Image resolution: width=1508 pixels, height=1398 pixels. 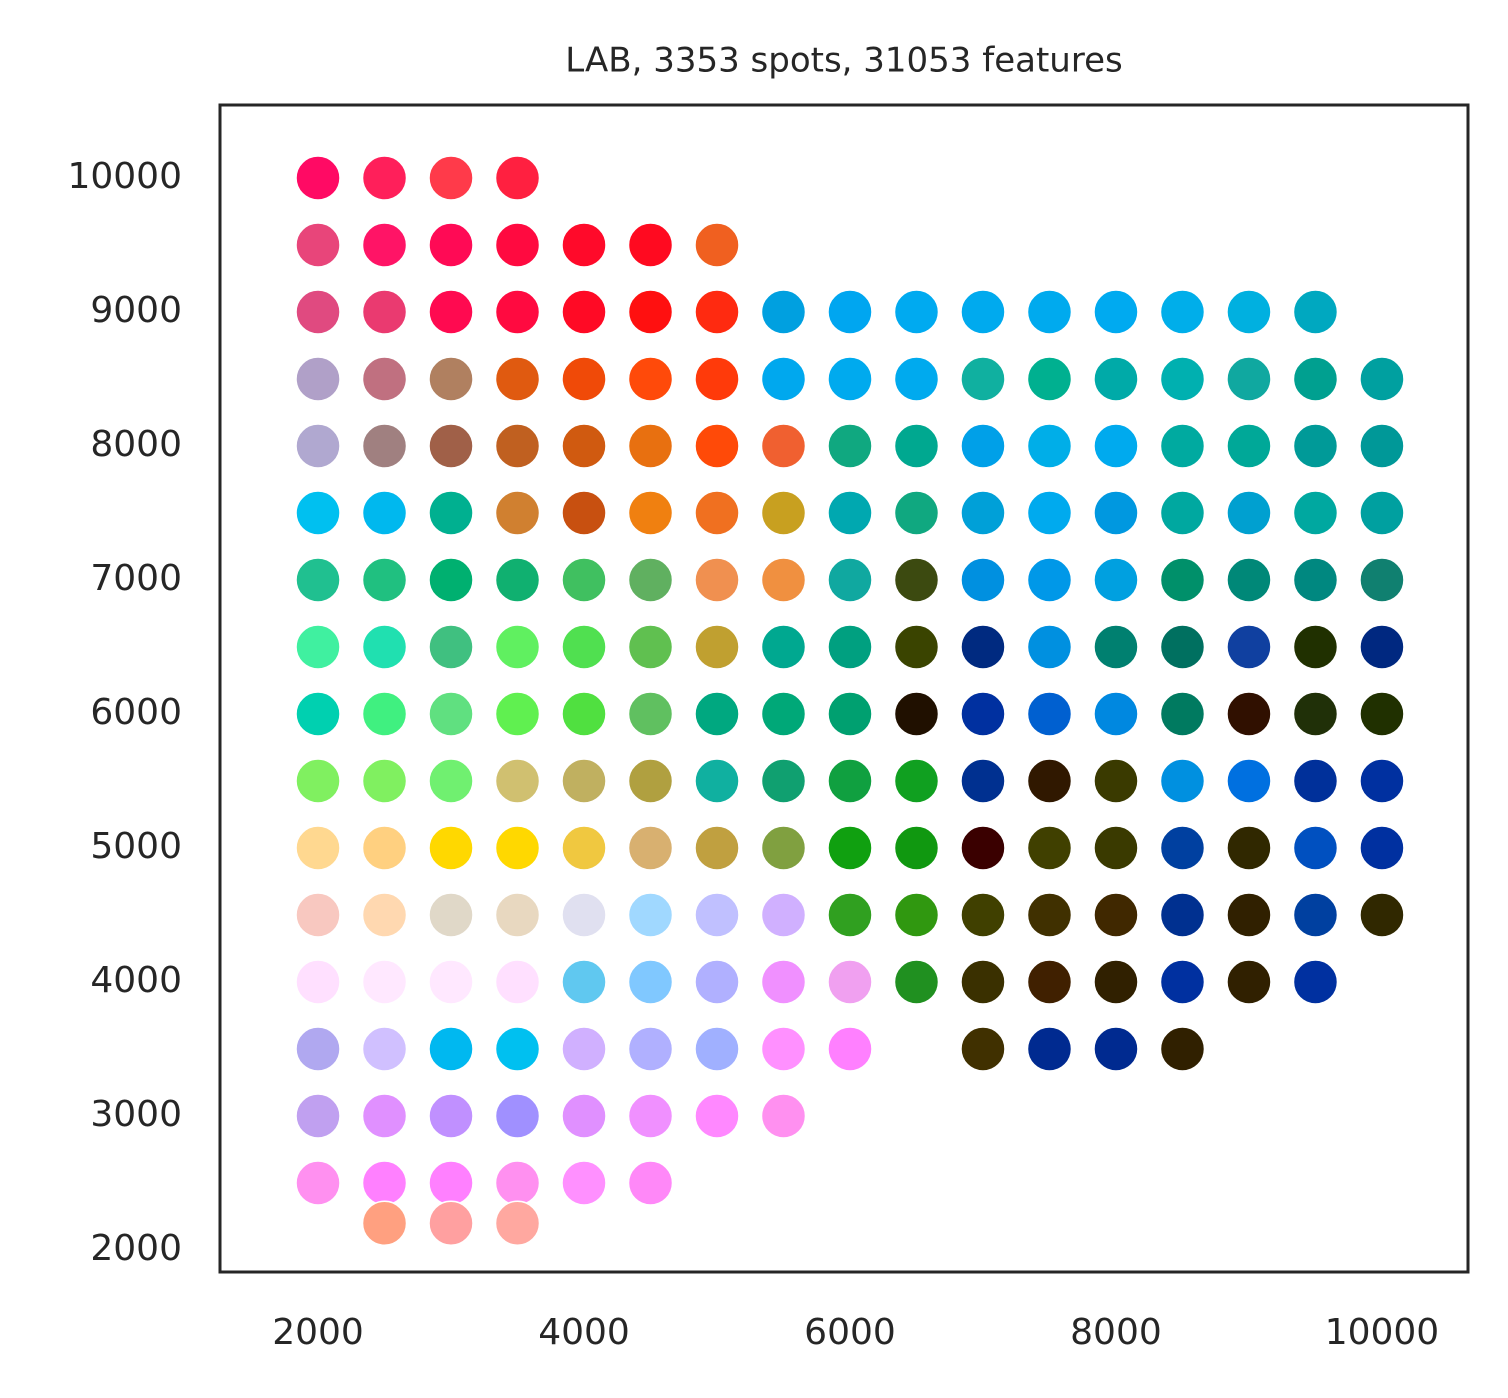 What do you see at coordinates (843, 61) in the screenshot?
I see `chart-title: LAB, 3353 spots, 31053 features` at bounding box center [843, 61].